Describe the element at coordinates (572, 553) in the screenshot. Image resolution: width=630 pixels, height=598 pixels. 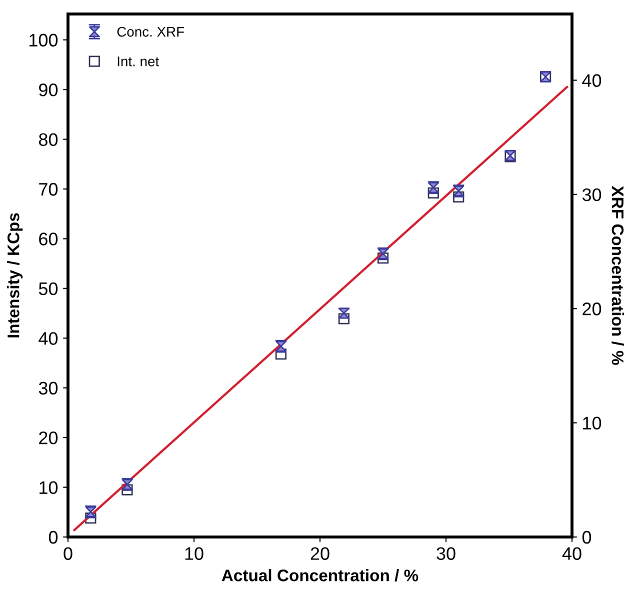
I see `x-tick-label: 40` at that location.